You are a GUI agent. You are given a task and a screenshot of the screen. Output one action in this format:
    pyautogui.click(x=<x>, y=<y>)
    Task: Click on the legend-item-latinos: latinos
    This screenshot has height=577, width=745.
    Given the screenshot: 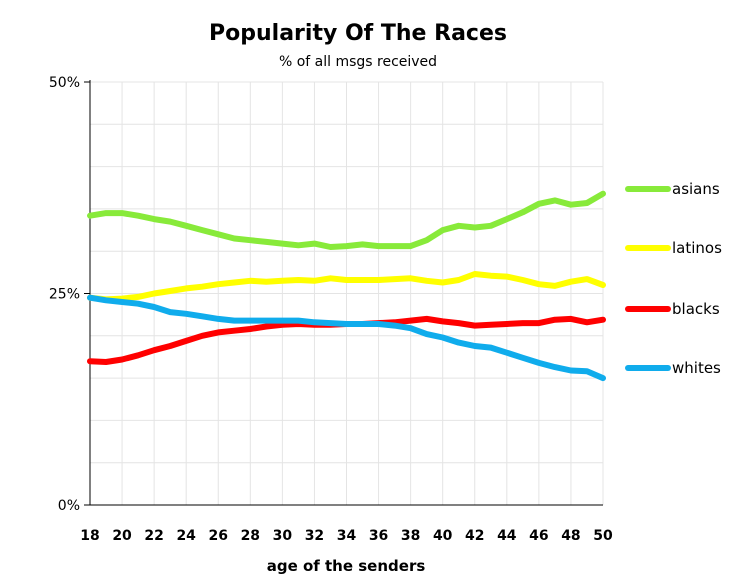 What is the action you would take?
    pyautogui.click(x=673, y=248)
    